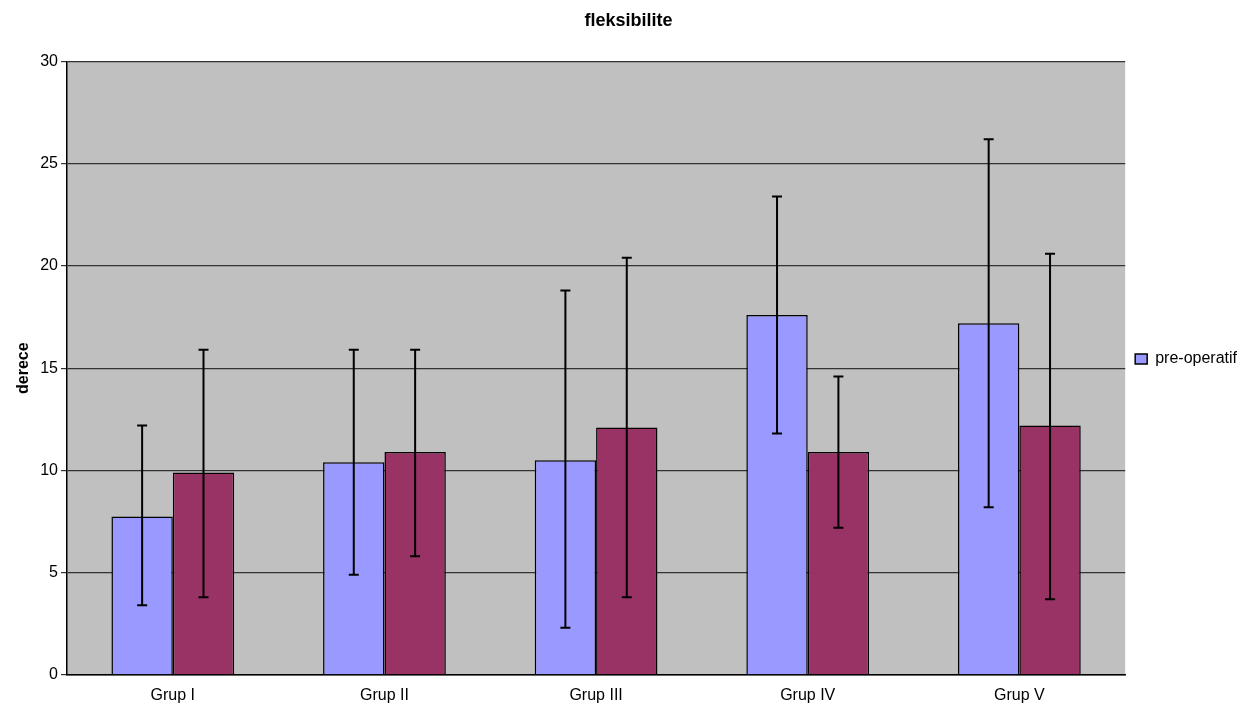 This screenshot has width=1247, height=718. Describe the element at coordinates (49, 265) in the screenshot. I see `y-tick-label: 20` at that location.